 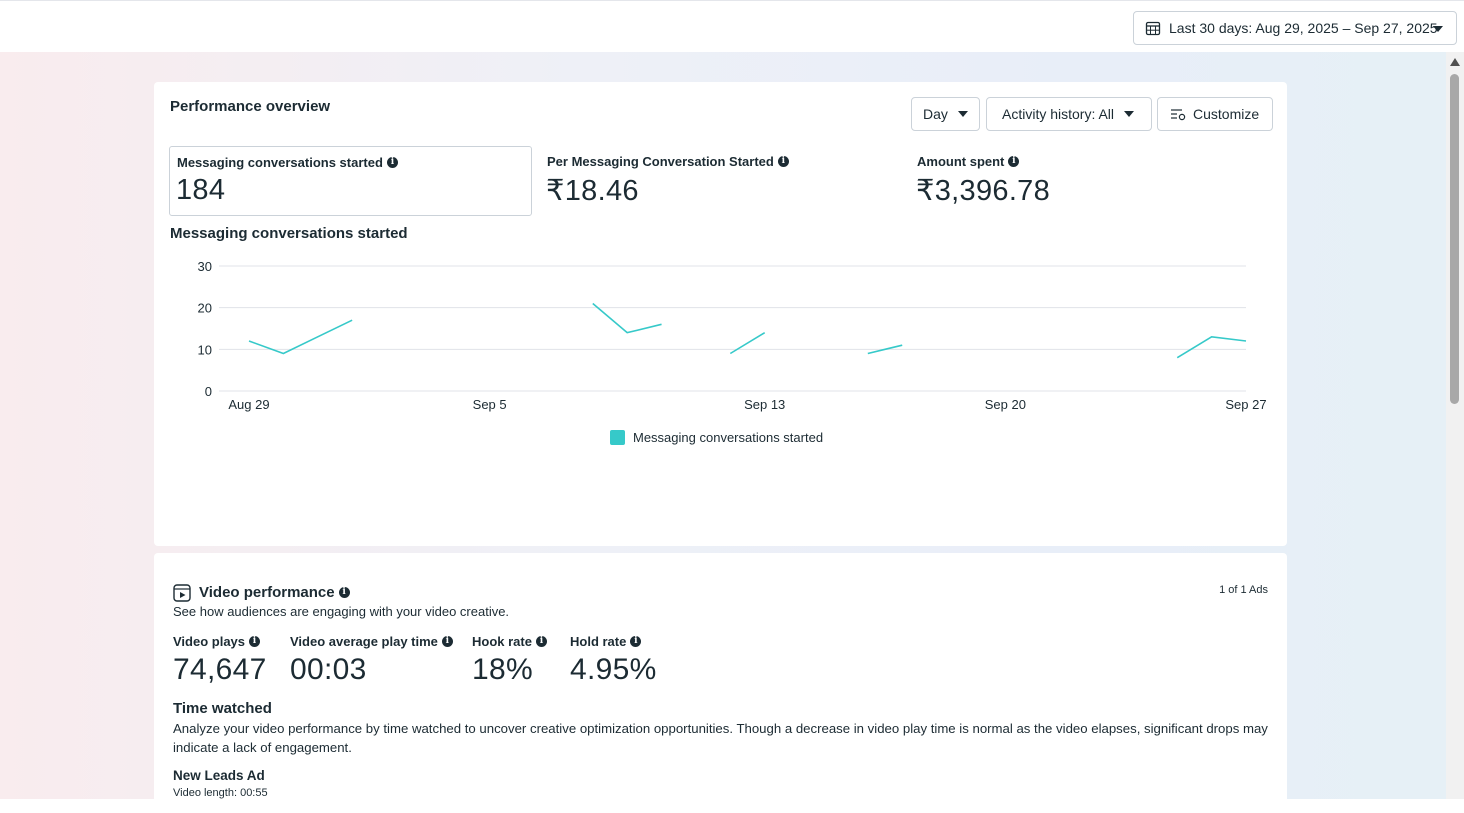 I want to click on day-dropdown: Day, so click(x=945, y=114).